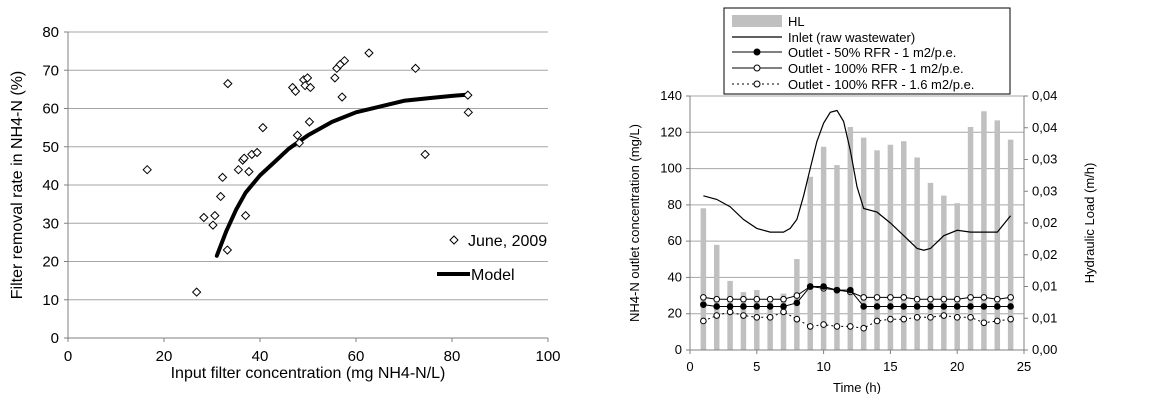 This screenshot has width=1165, height=394. Describe the element at coordinates (17, 185) in the screenshot. I see `y-axis-title: Filter removal rate in NH4-N (%)` at that location.